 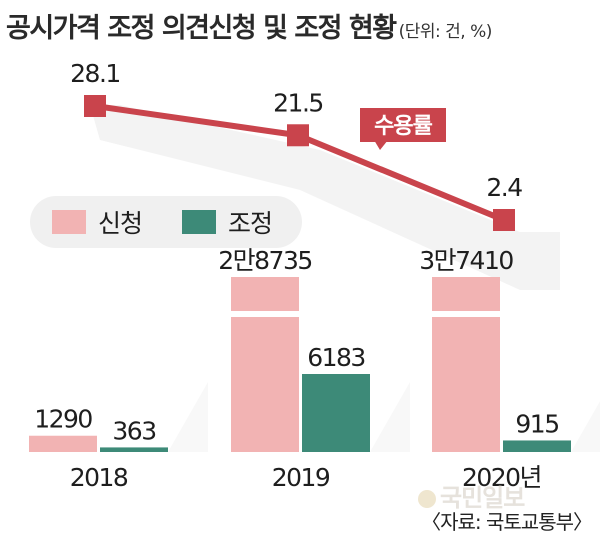 What do you see at coordinates (445, 32) in the screenshot?
I see `unit-label: (단위: 건, %)` at bounding box center [445, 32].